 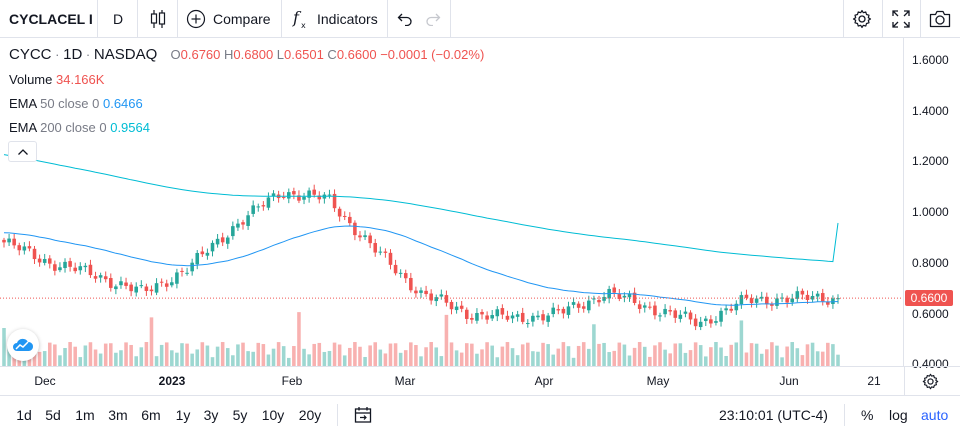 What do you see at coordinates (480, 380) in the screenshot?
I see `time-axis: Dec 2023 Feb Mar Apr May Jun 21` at bounding box center [480, 380].